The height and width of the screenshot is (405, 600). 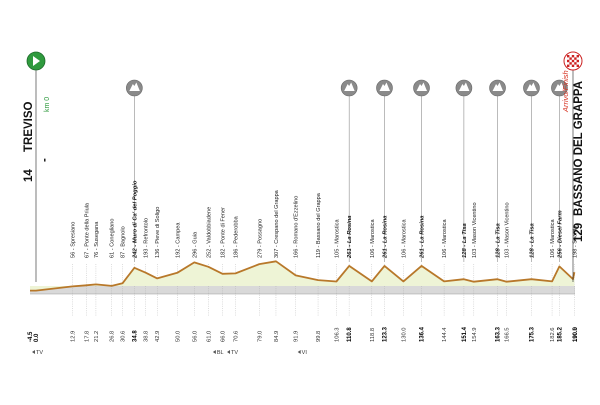 What do you see at coordinates (260, 238) in the screenshot?
I see `waypoint-label: 279 - Possagno` at bounding box center [260, 238].